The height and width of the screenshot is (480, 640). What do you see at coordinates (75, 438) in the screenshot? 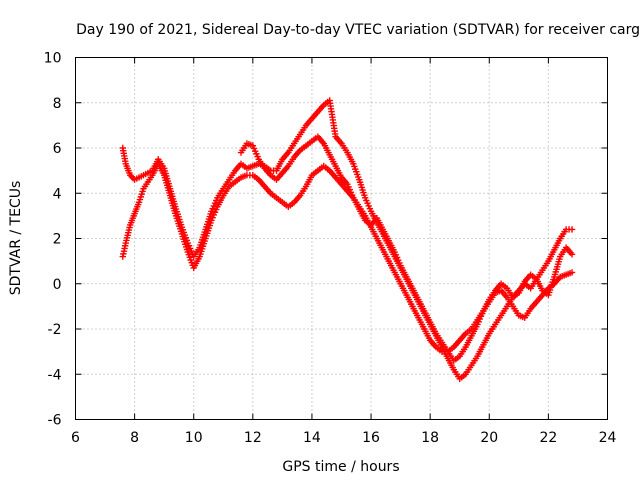
I see `x-tick-label: 6` at bounding box center [75, 438].